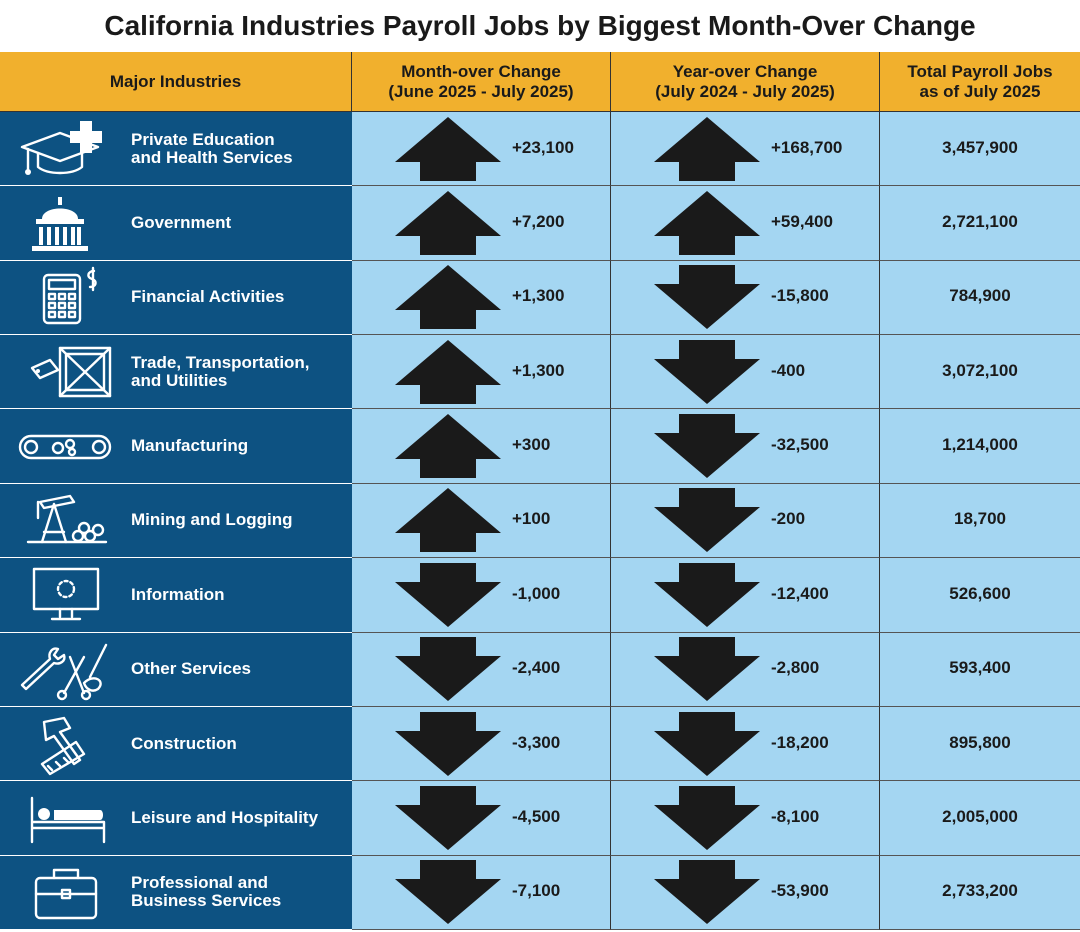 The width and height of the screenshot is (1080, 932). Describe the element at coordinates (238, 520) in the screenshot. I see `industry-label: Mining and Logging` at that location.